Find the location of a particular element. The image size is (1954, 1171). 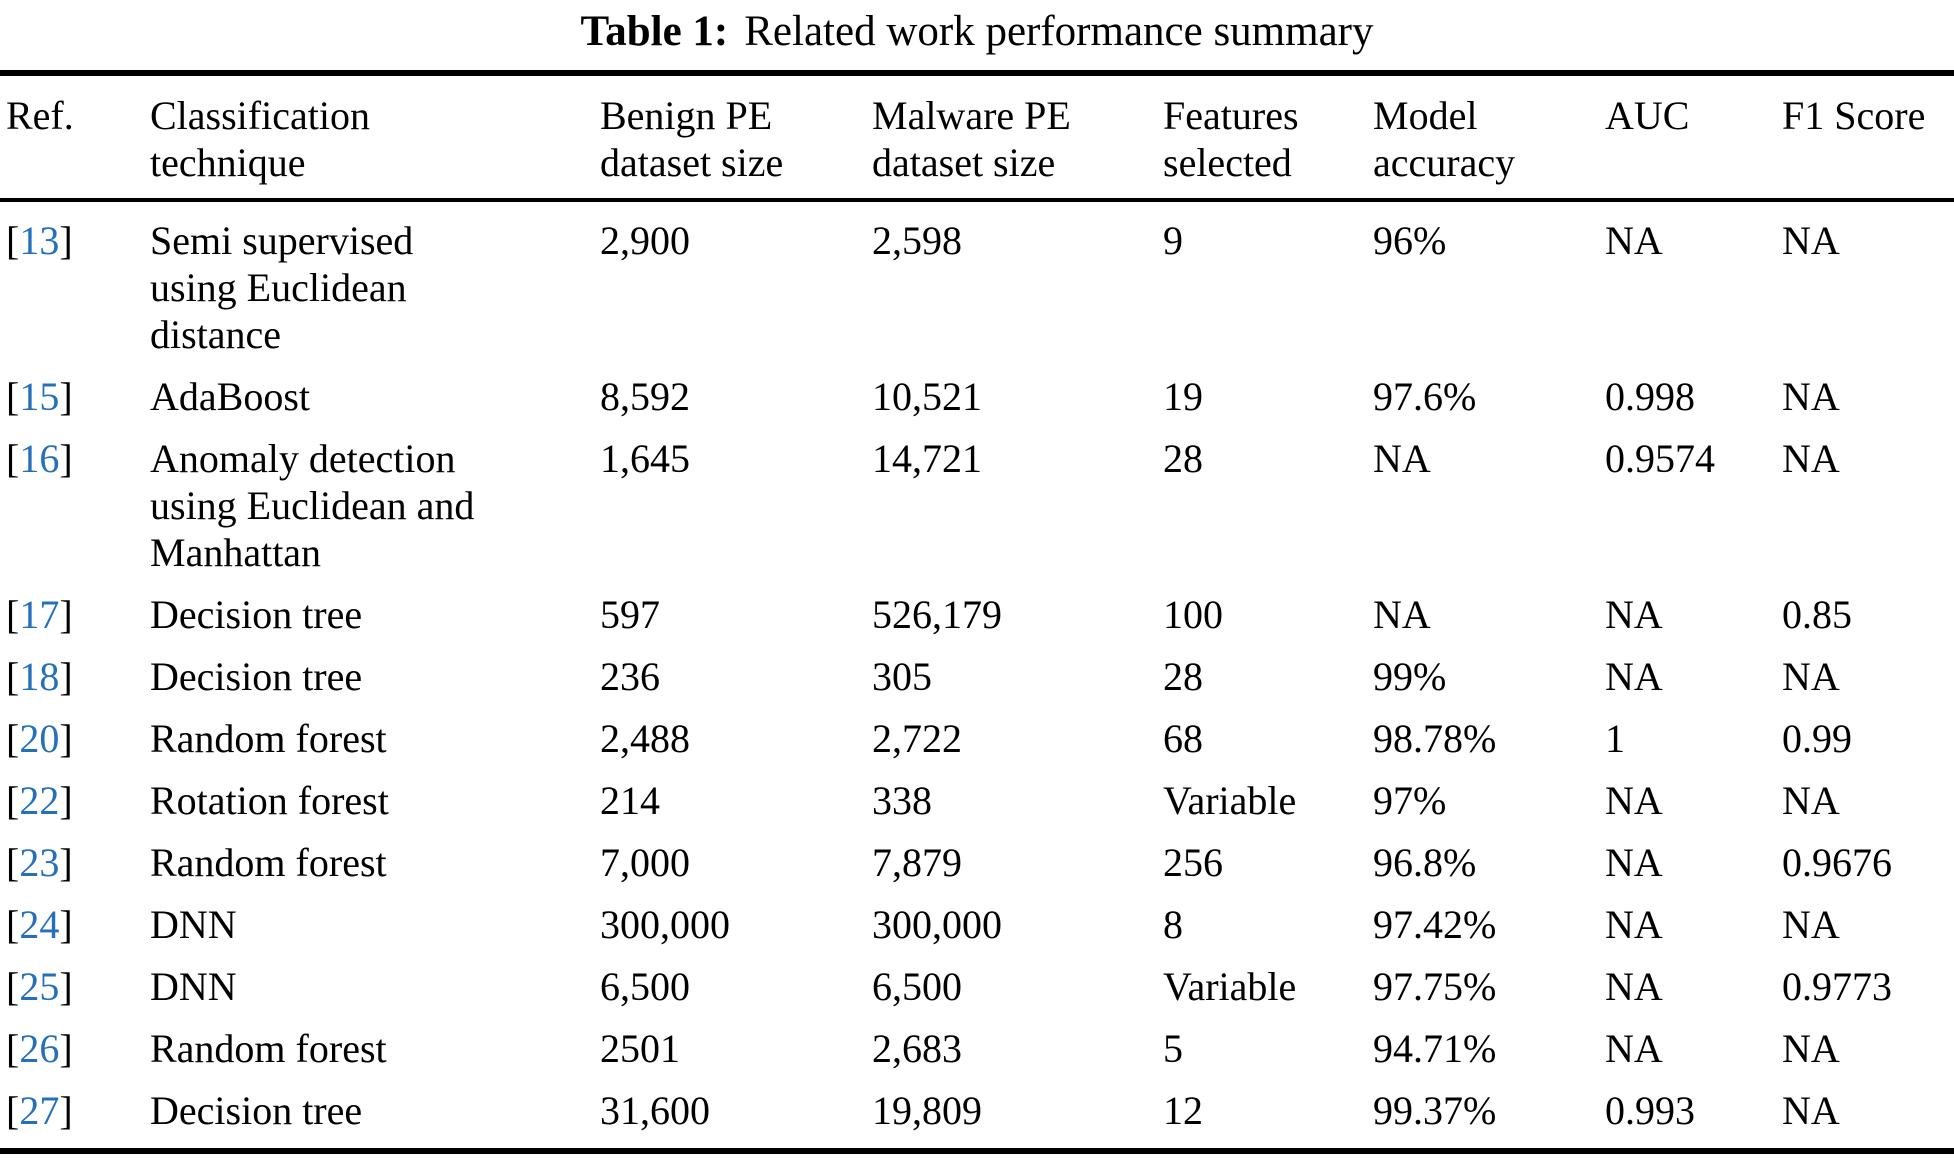

auc-cell: 0.9574 is located at coordinates (1660, 458).